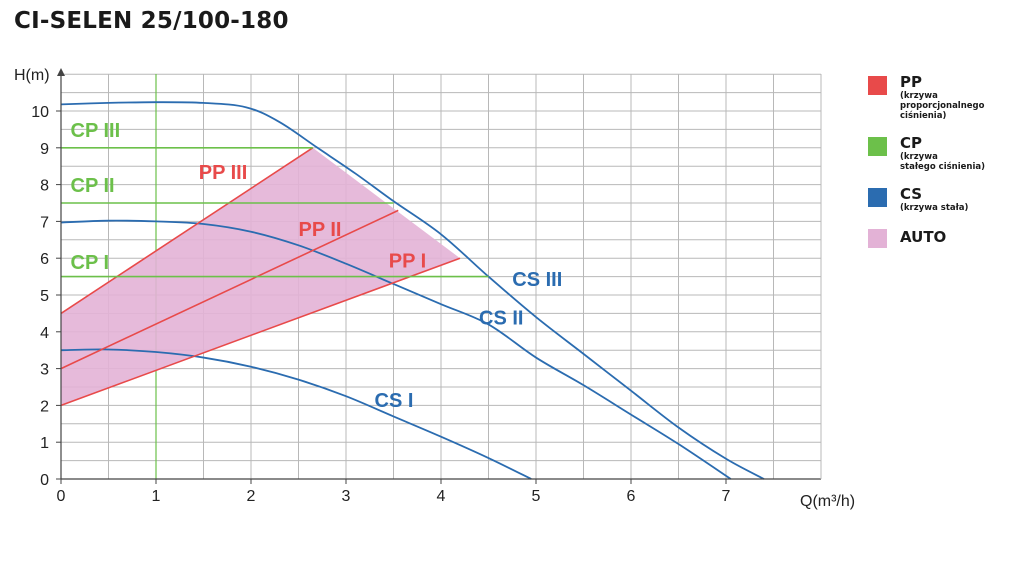 This screenshot has height=562, width=1013. Describe the element at coordinates (501, 318) in the screenshot. I see `label-cs-ii: CS II` at that location.